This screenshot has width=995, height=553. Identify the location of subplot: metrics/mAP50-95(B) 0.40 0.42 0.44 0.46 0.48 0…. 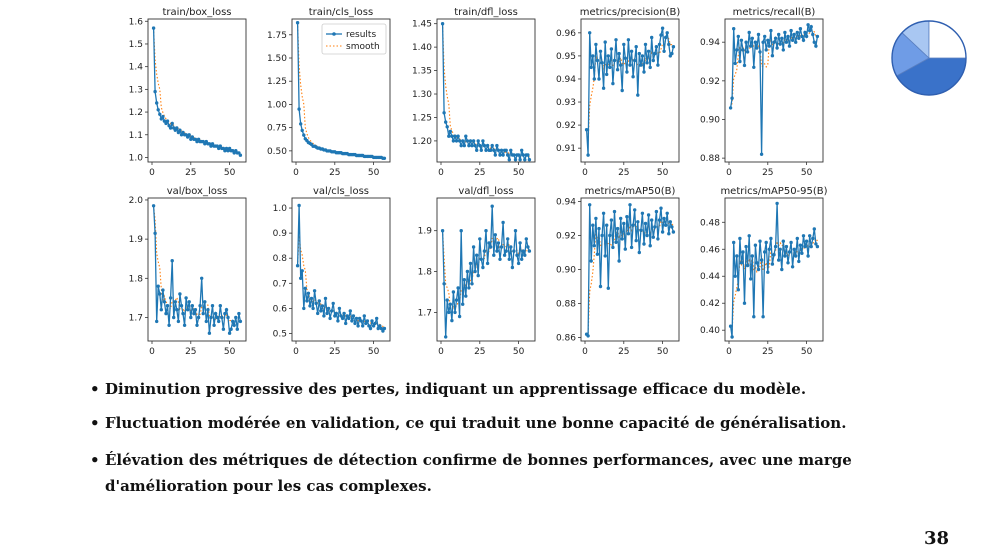
(764, 271).